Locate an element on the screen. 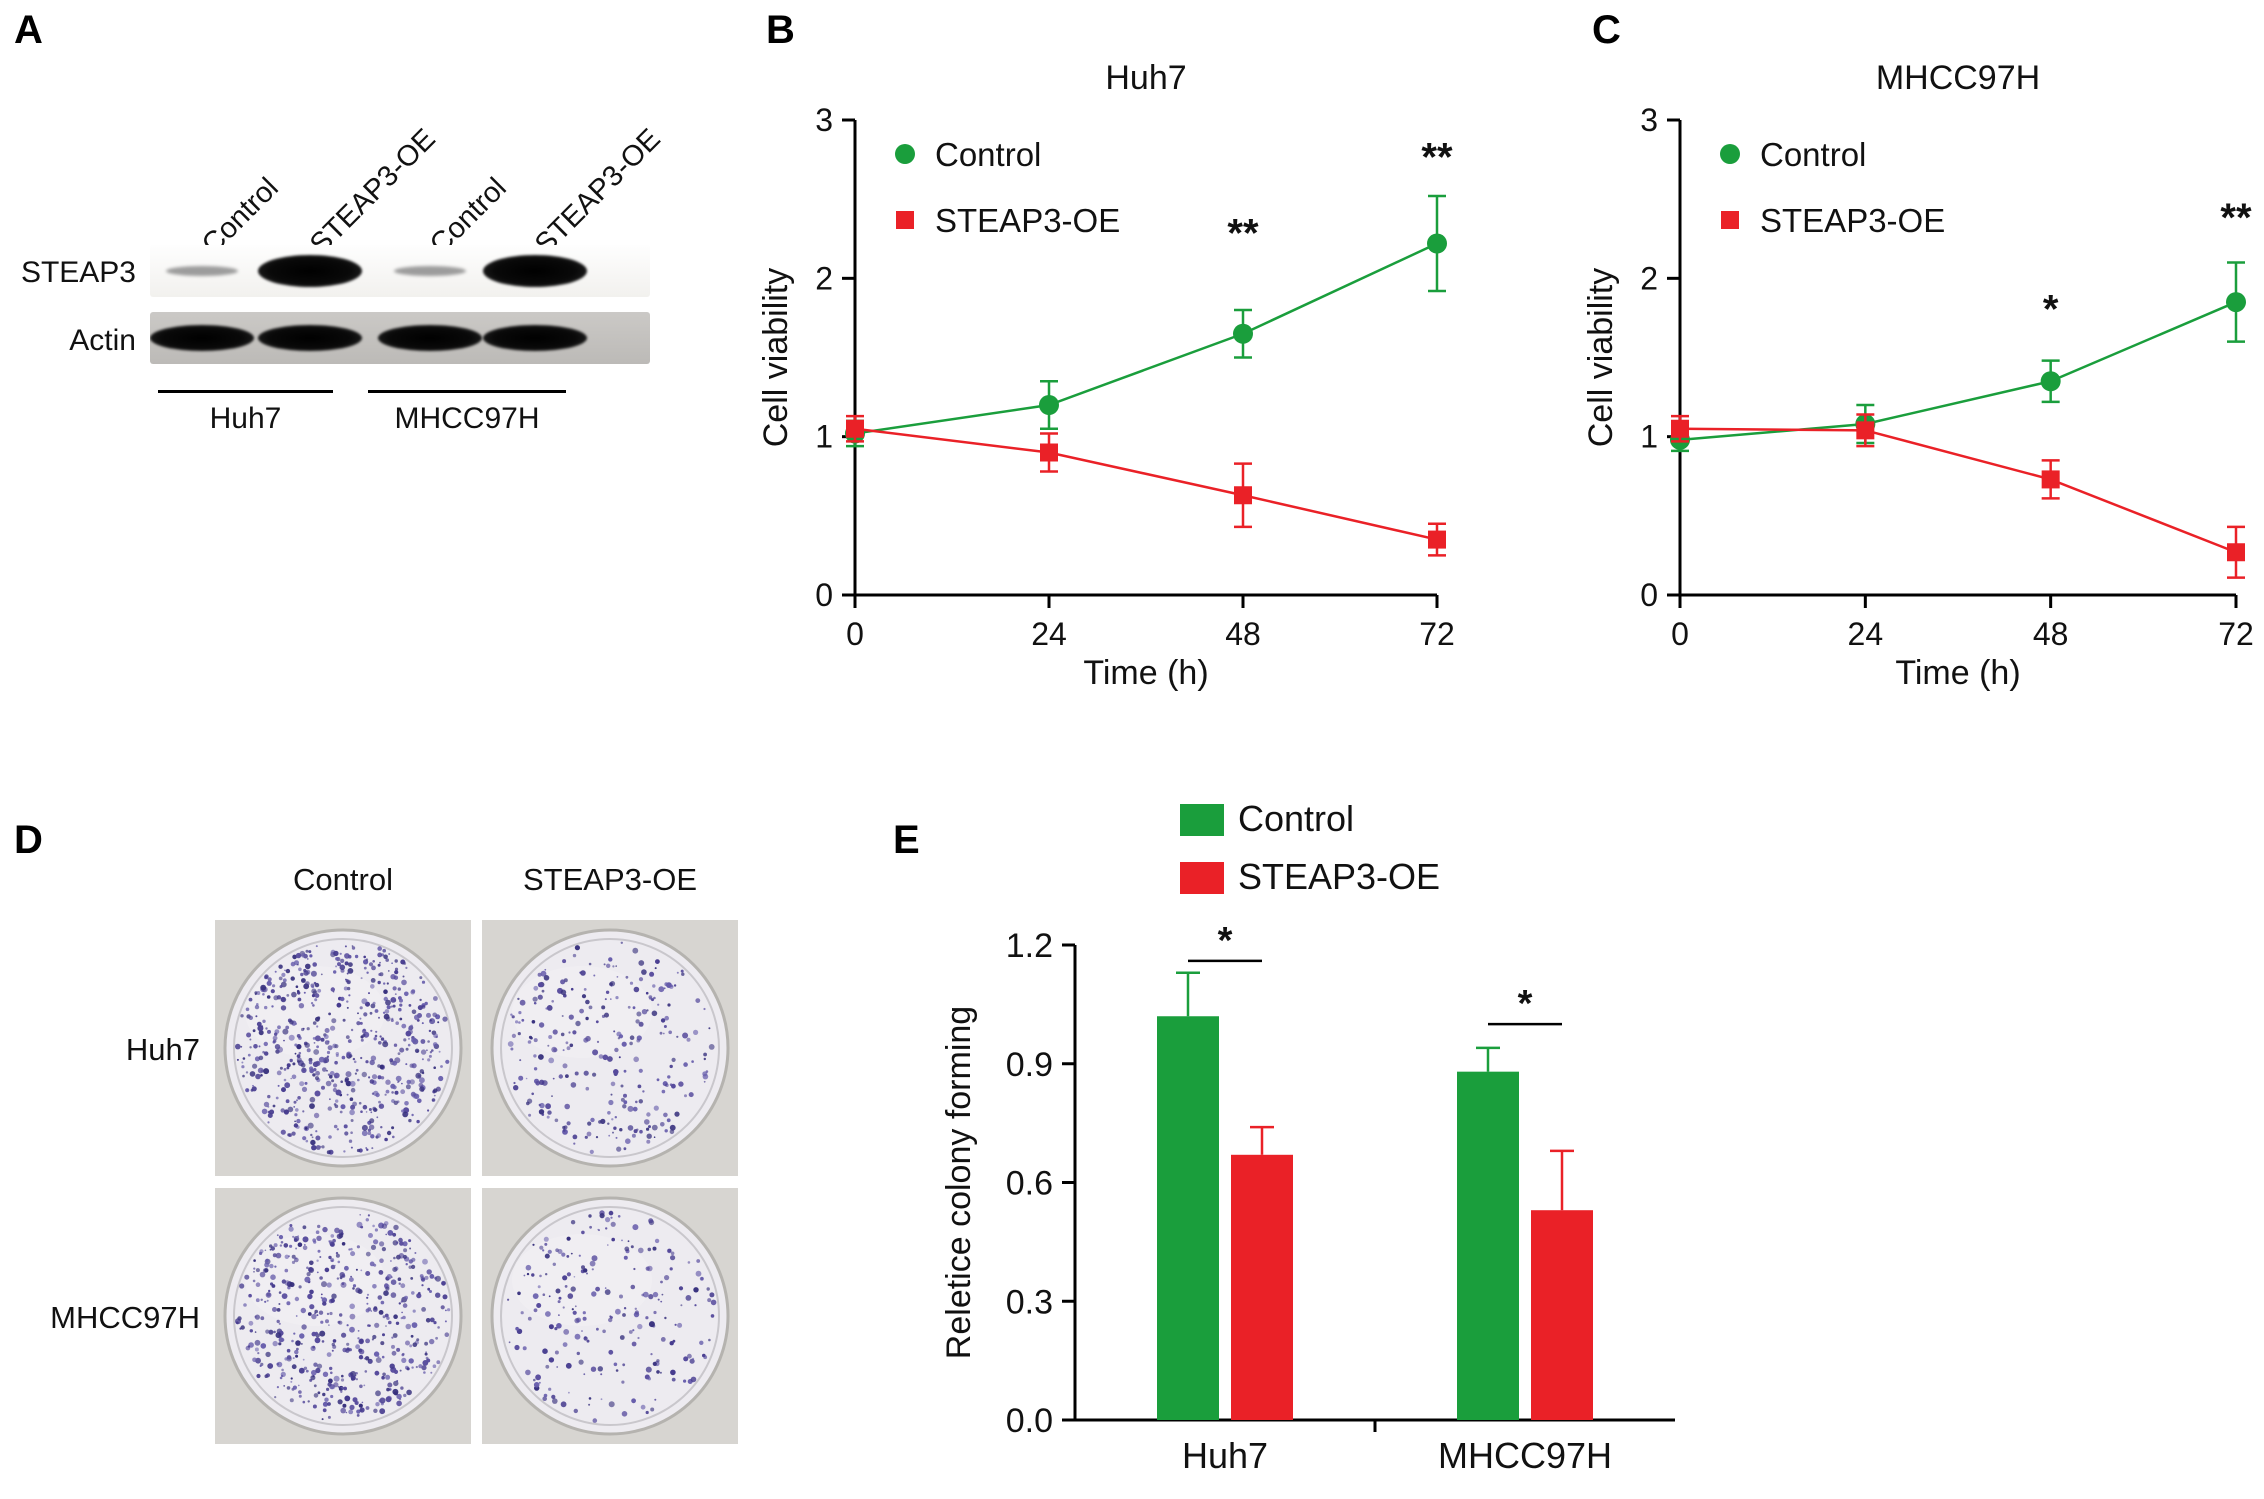  mhcc97h-group-underline is located at coordinates (467, 391).